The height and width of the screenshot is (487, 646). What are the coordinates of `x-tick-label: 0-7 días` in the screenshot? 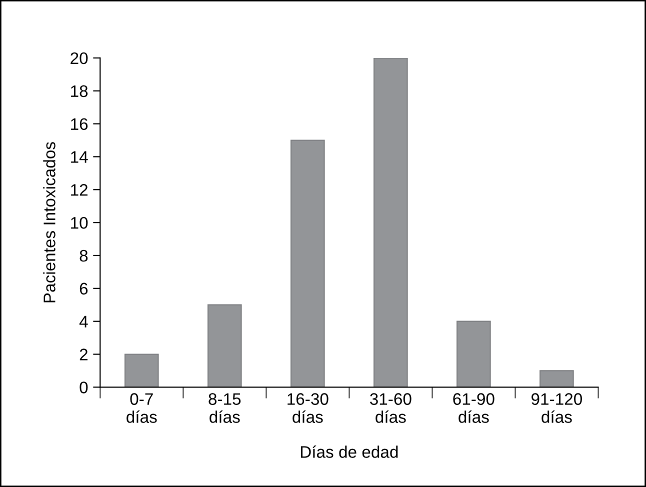 It's located at (141, 408).